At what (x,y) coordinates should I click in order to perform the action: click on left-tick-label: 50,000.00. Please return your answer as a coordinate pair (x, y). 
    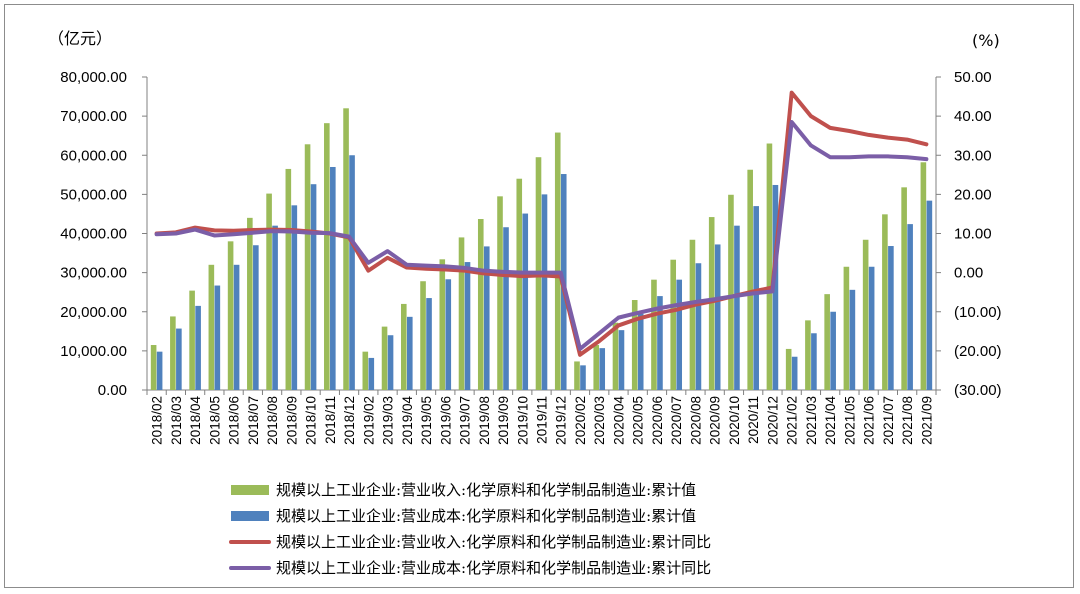
    Looking at the image, I should click on (93, 194).